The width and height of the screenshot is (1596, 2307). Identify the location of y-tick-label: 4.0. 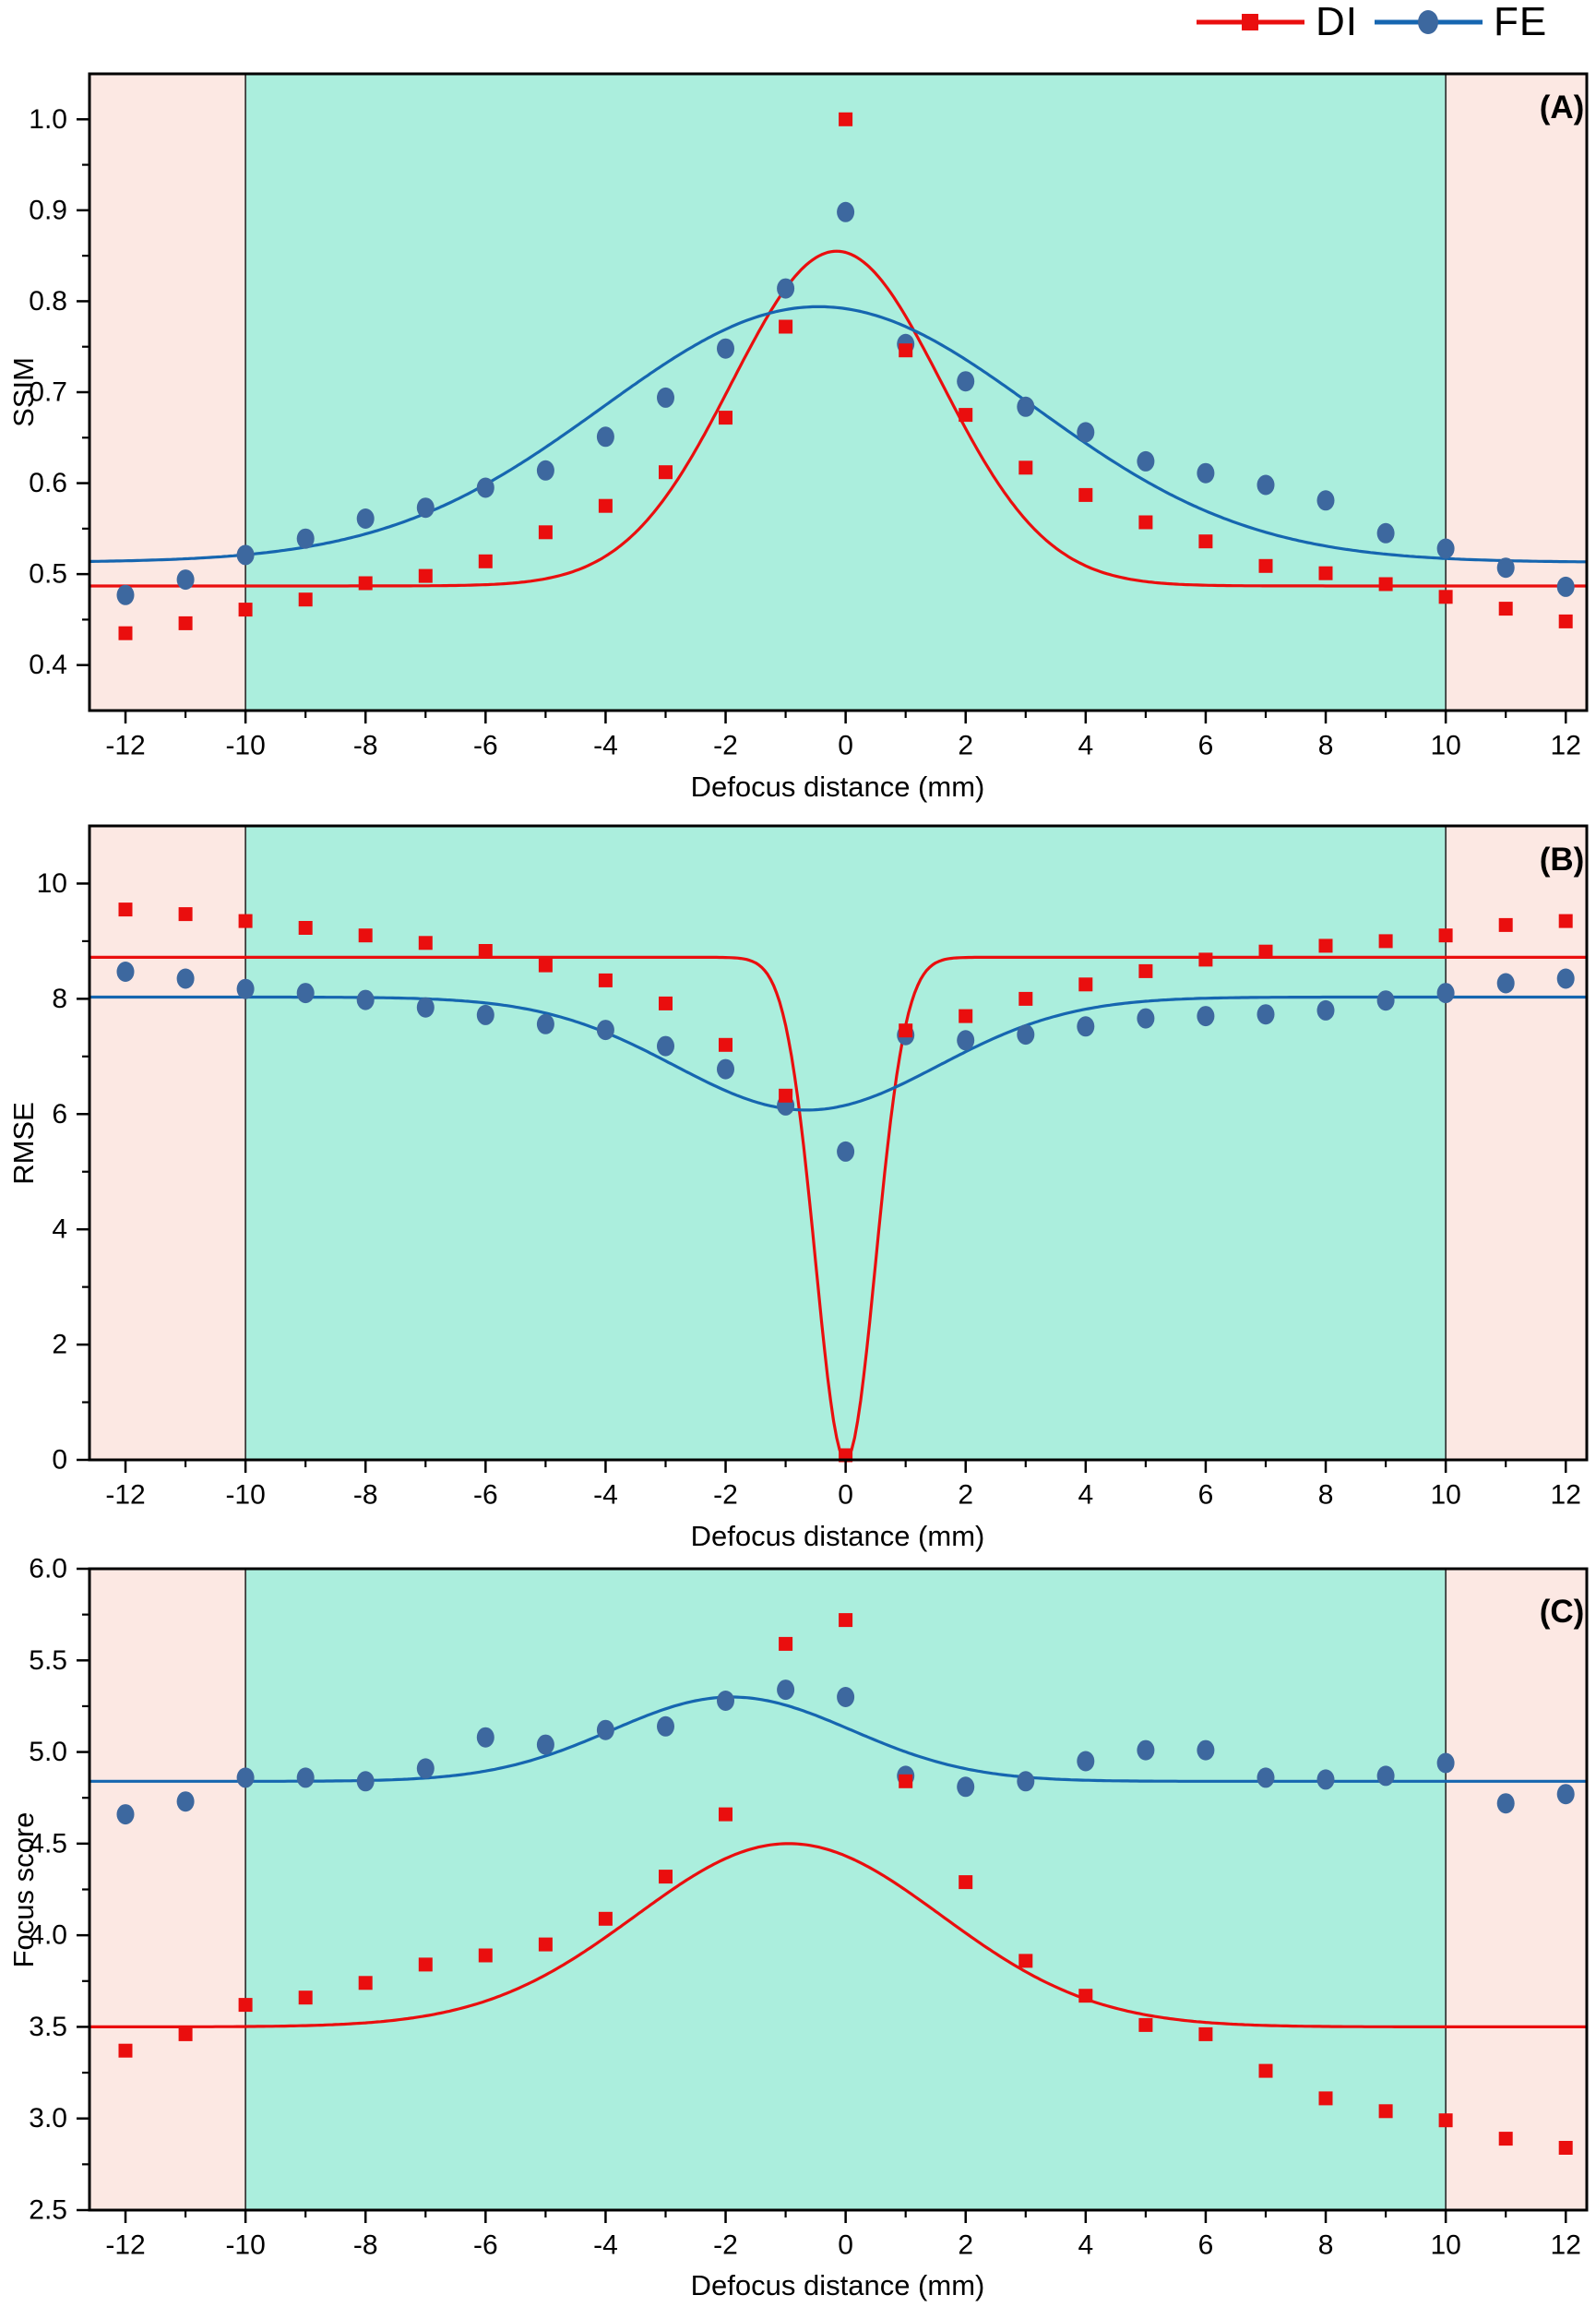
(48, 1935).